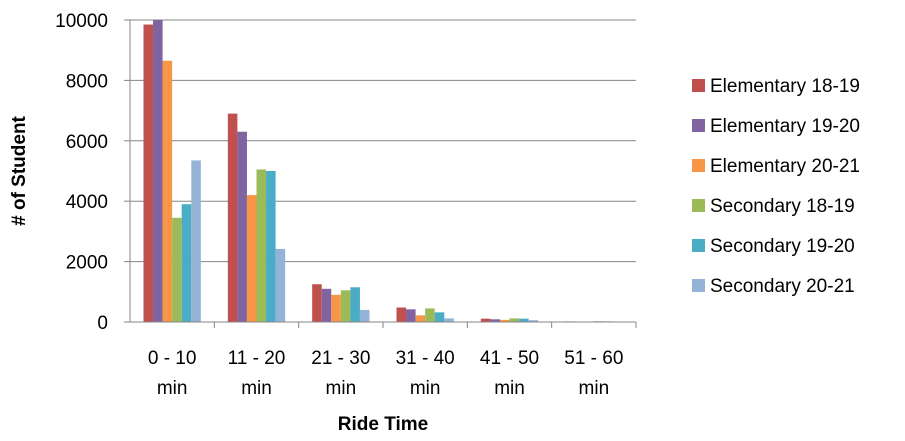 This screenshot has width=905, height=441. What do you see at coordinates (785, 166) in the screenshot?
I see `legend-label: Elementary 20-21` at bounding box center [785, 166].